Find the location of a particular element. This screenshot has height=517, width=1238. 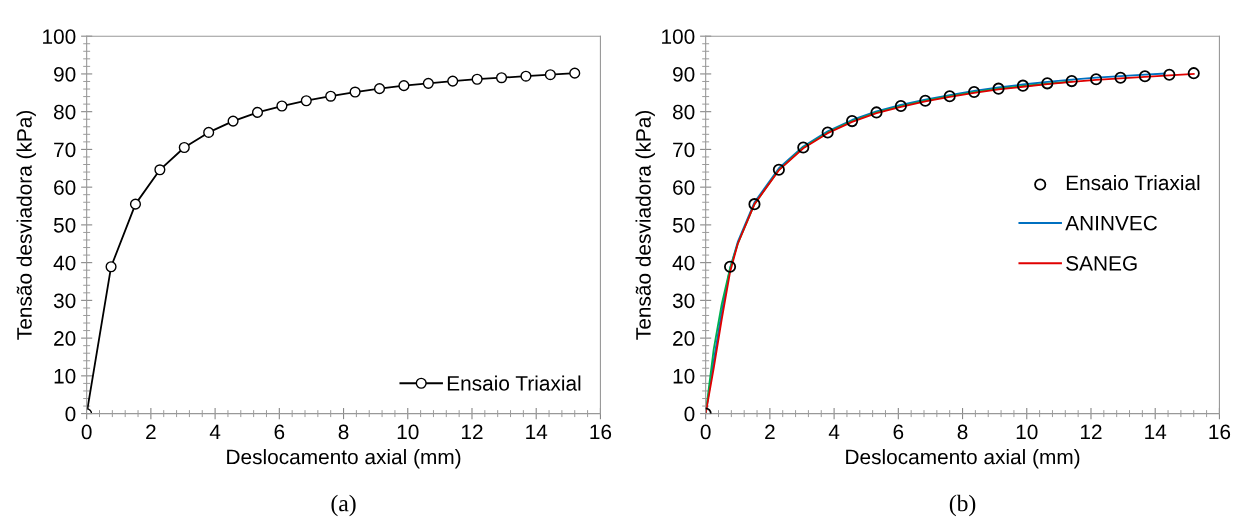

text: (b) is located at coordinates (962, 505).